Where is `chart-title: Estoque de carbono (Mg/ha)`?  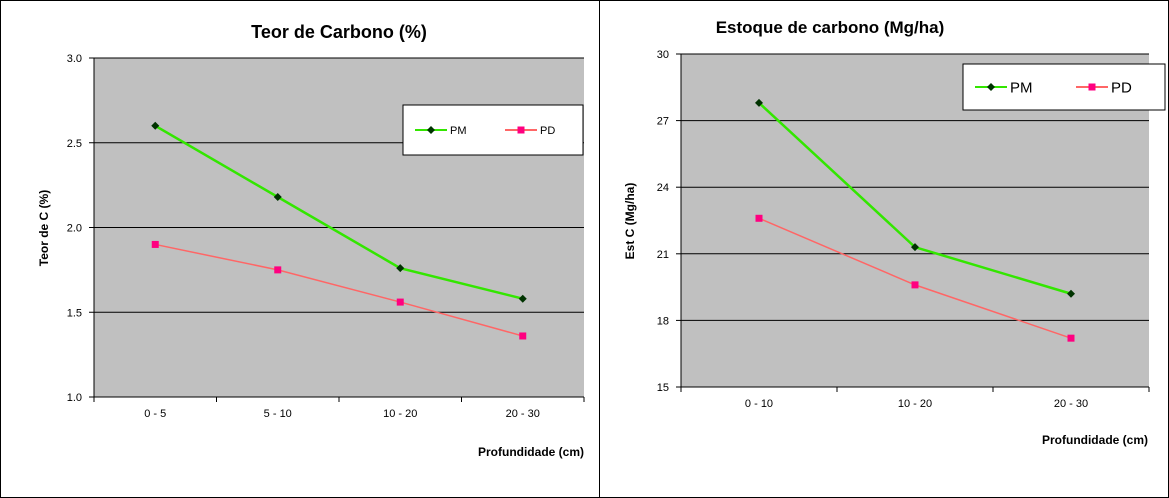 chart-title: Estoque de carbono (Mg/ha) is located at coordinates (830, 27).